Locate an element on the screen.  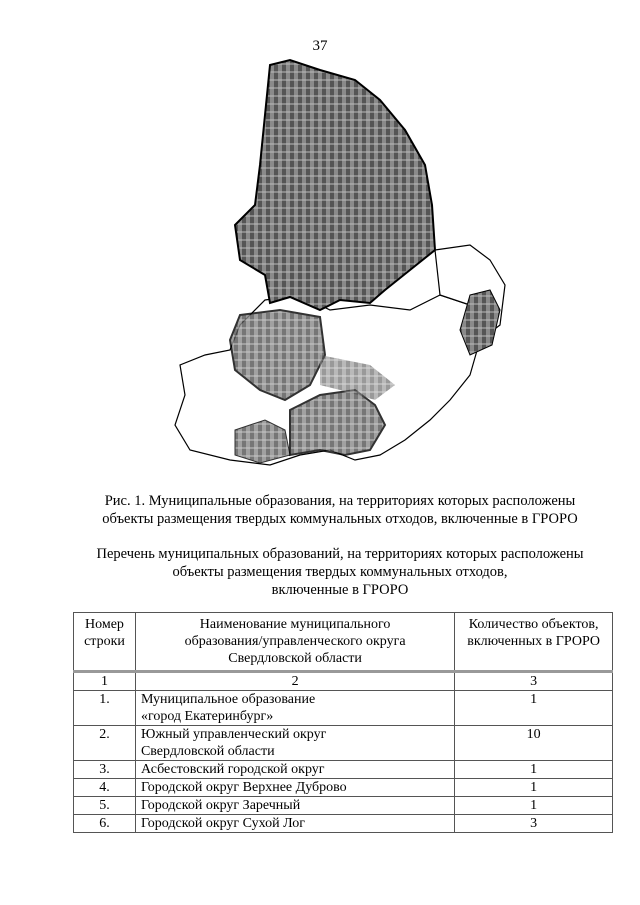
name-line: Южный управленческий округ is located at coordinates (233, 734).